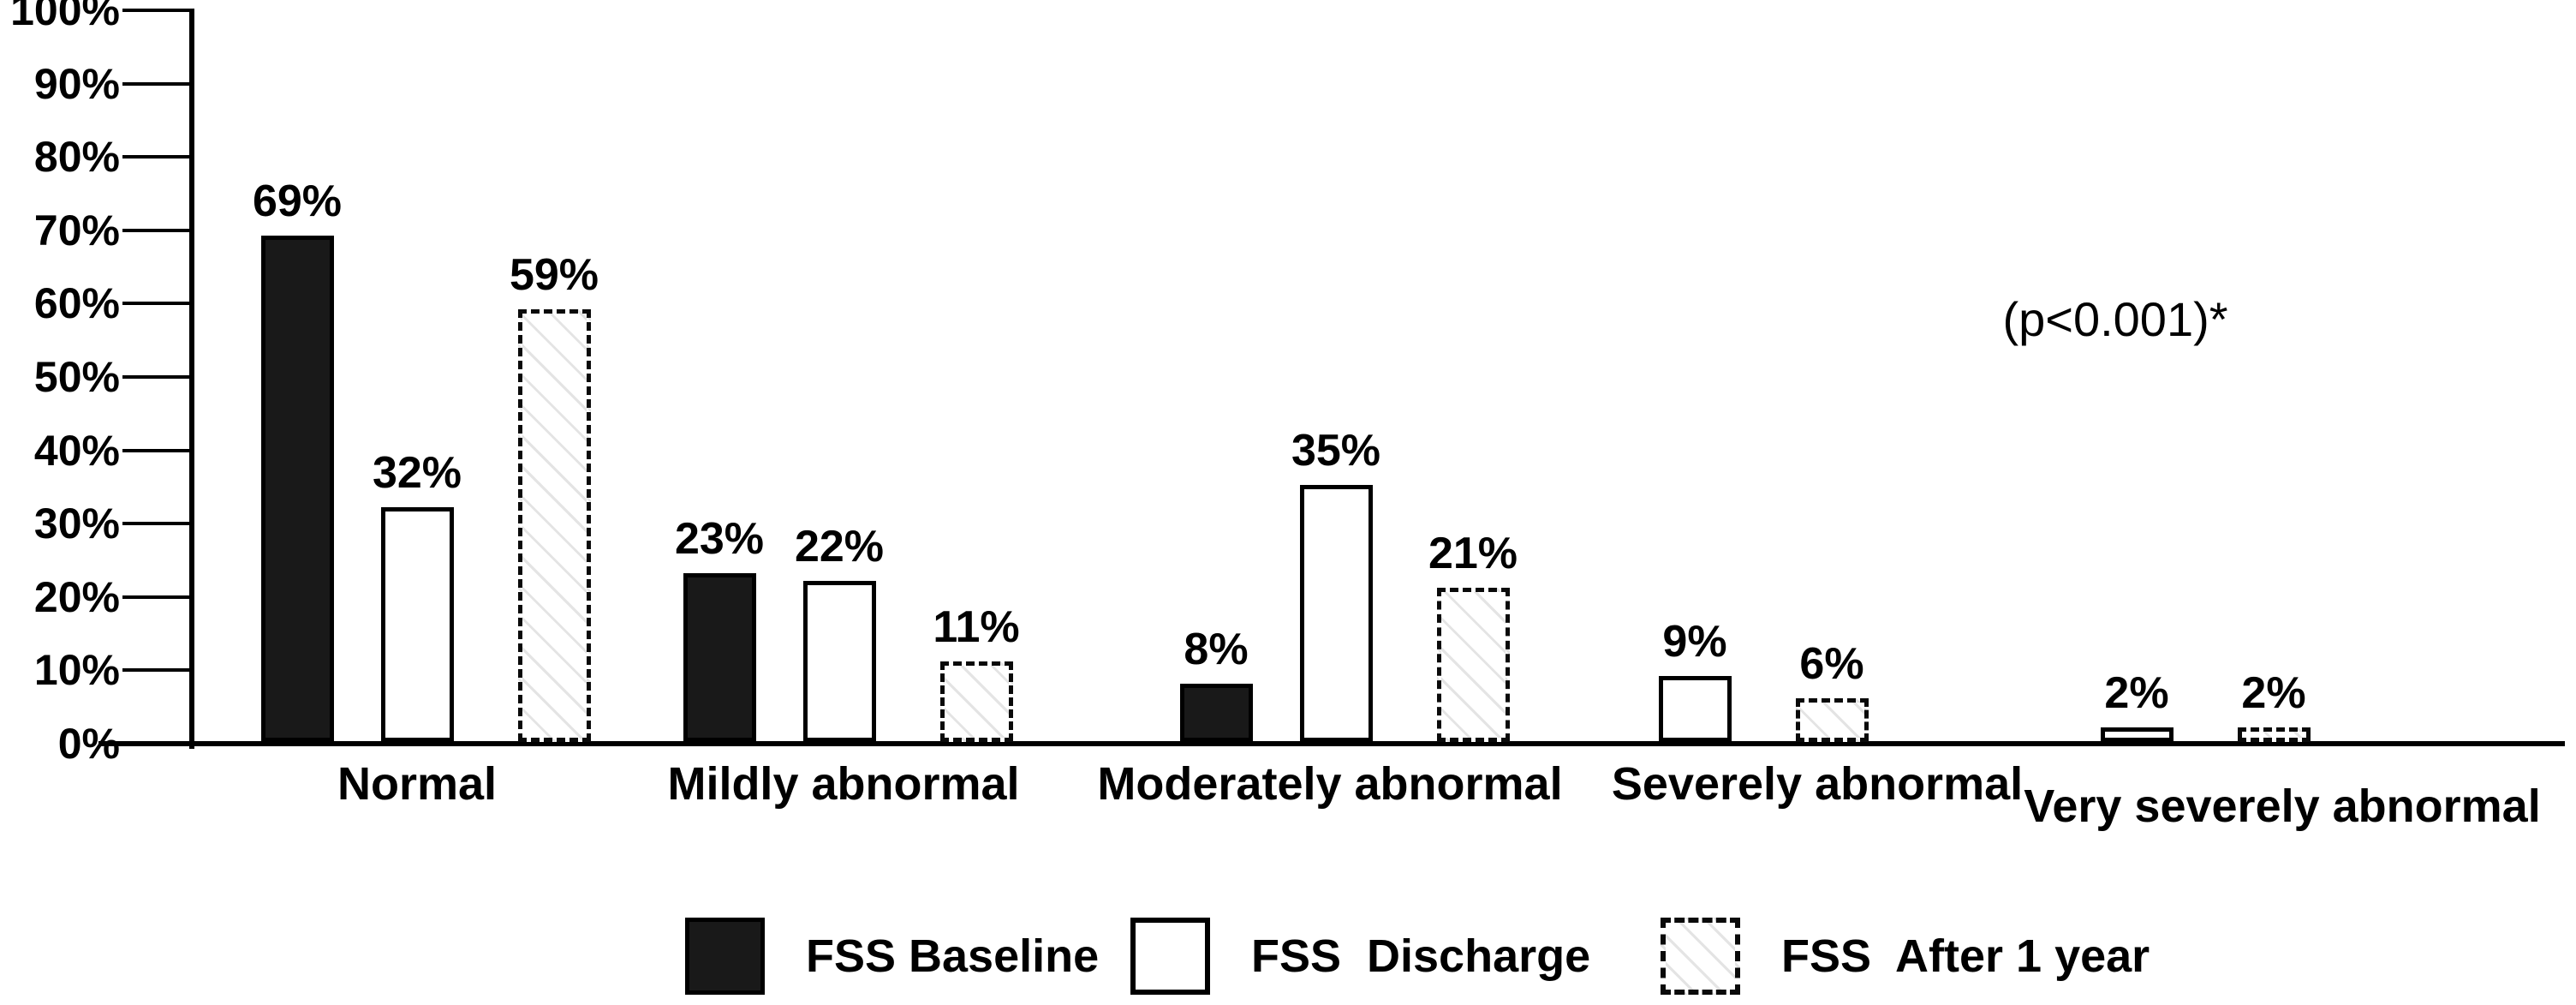 The image size is (2576, 1005). Describe the element at coordinates (417, 624) in the screenshot. I see `bar-normal-fss-discharge` at that location.